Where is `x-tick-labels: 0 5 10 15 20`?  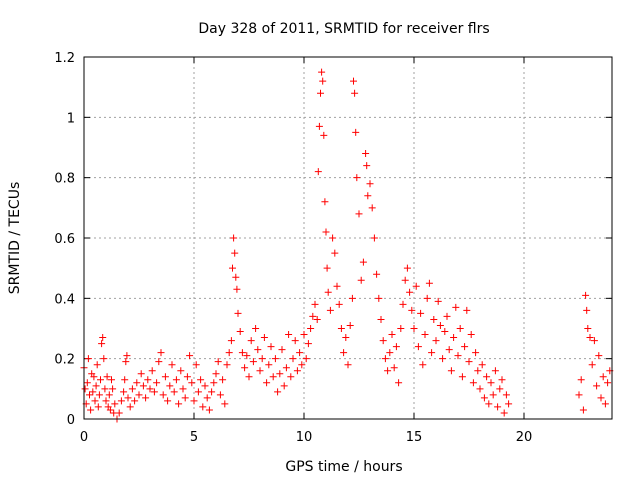
x-tick-labels: 0 5 10 15 20 is located at coordinates (306, 437).